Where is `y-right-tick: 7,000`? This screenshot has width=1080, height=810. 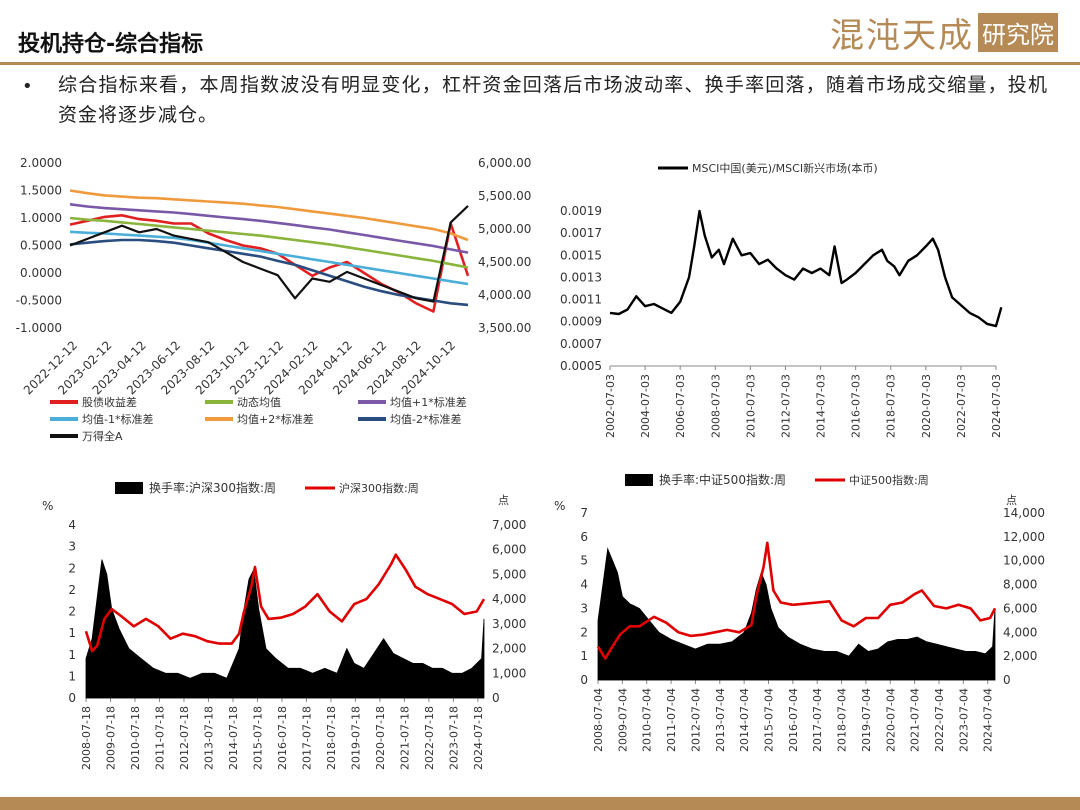 y-right-tick: 7,000 is located at coordinates (509, 525).